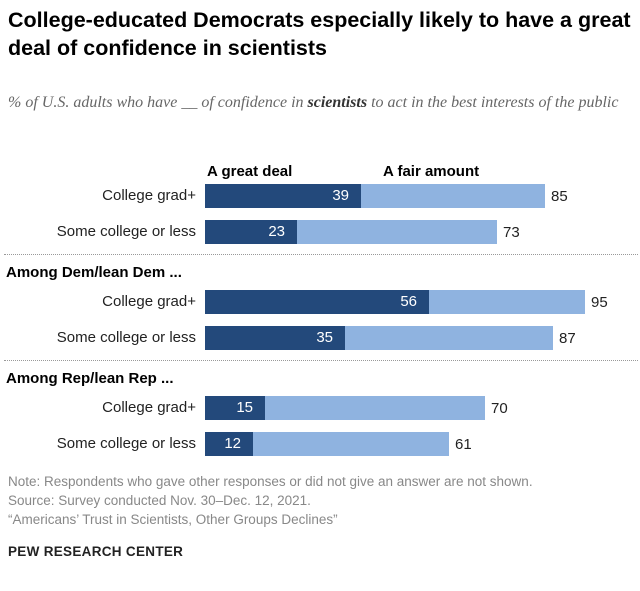 This screenshot has width=640, height=591. I want to click on legend-fair-amount: A fair amount, so click(431, 171).